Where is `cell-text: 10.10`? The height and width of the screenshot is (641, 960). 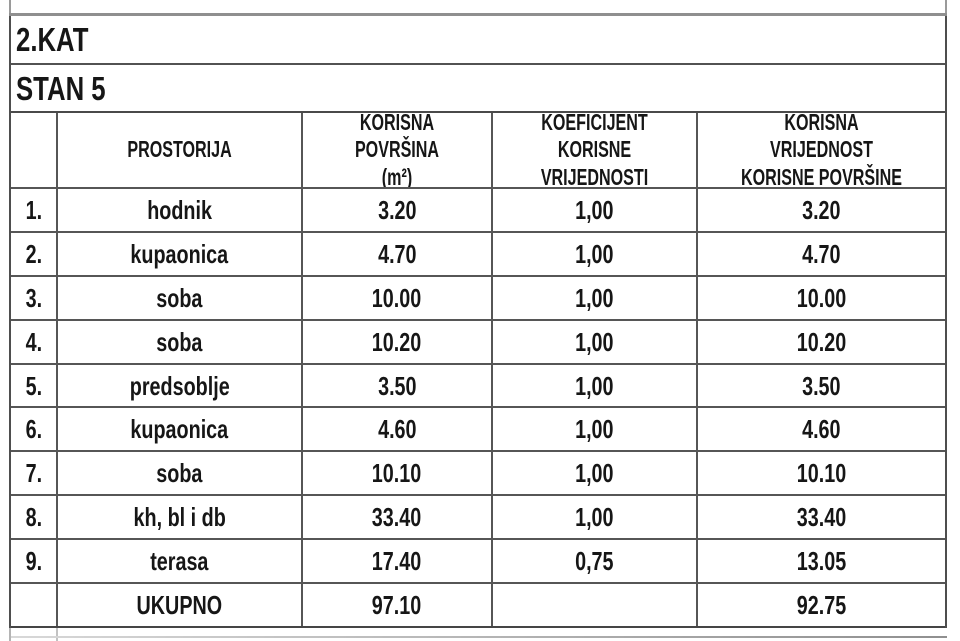
cell-text: 10.10 is located at coordinates (397, 473).